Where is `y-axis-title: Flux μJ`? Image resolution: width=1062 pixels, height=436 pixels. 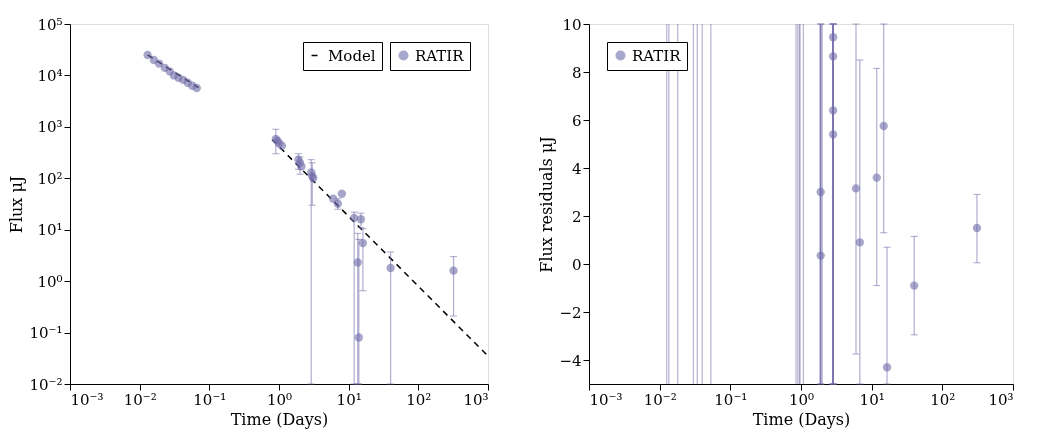 y-axis-title: Flux μJ is located at coordinates (17, 204).